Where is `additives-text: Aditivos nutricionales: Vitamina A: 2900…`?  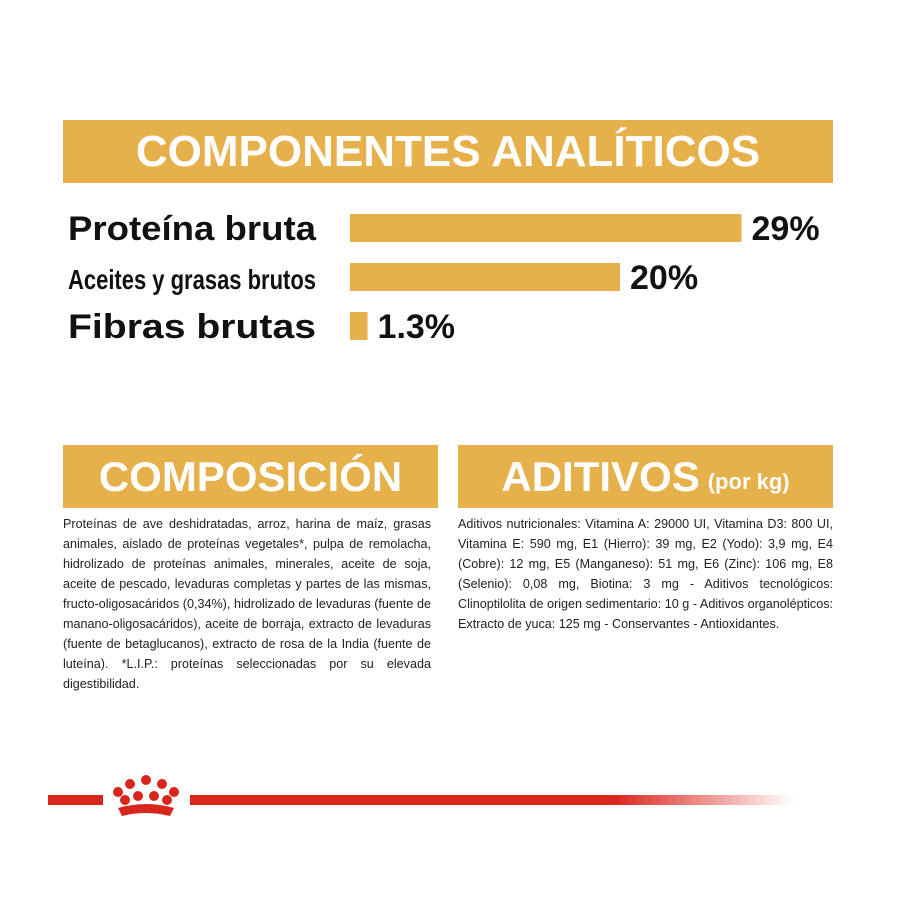 additives-text: Aditivos nutricionales: Vitamina A: 2900… is located at coordinates (645, 574).